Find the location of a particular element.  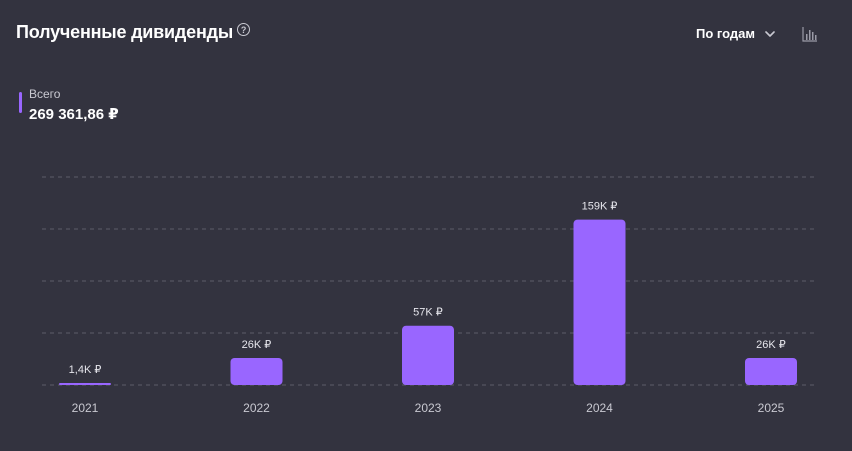

x-tick-label-2025: 2025 is located at coordinates (771, 408).